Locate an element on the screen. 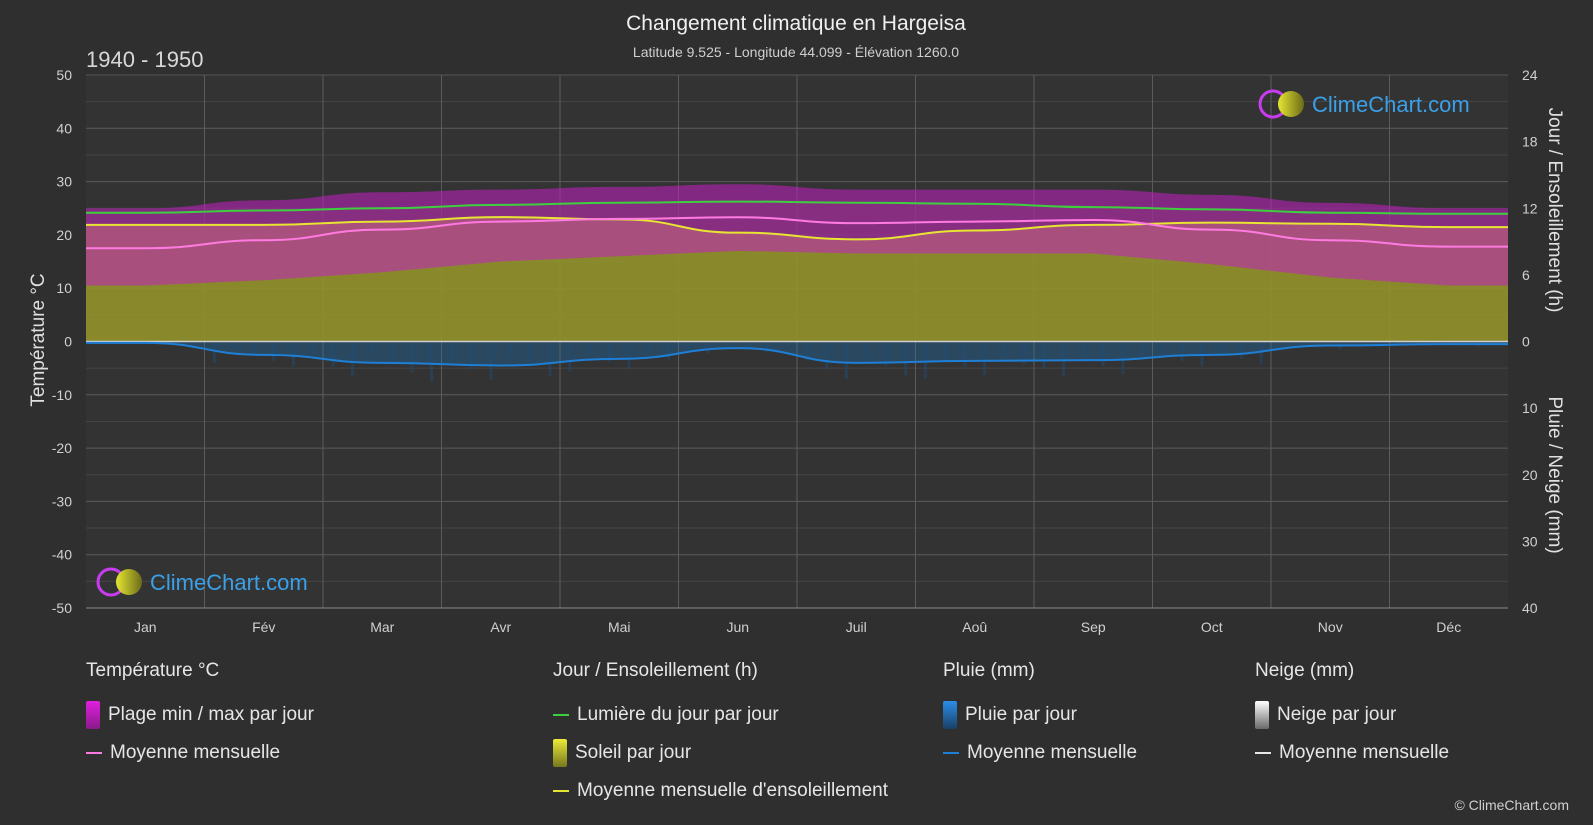 This screenshot has height=825, width=1593. temp-range-band is located at coordinates (797, 235).